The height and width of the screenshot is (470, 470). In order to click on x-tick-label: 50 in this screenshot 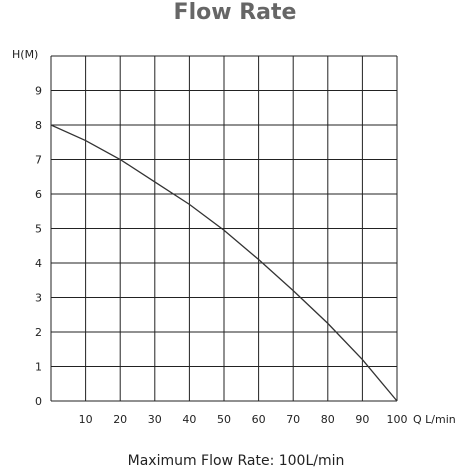, I will do `click(224, 419)`.